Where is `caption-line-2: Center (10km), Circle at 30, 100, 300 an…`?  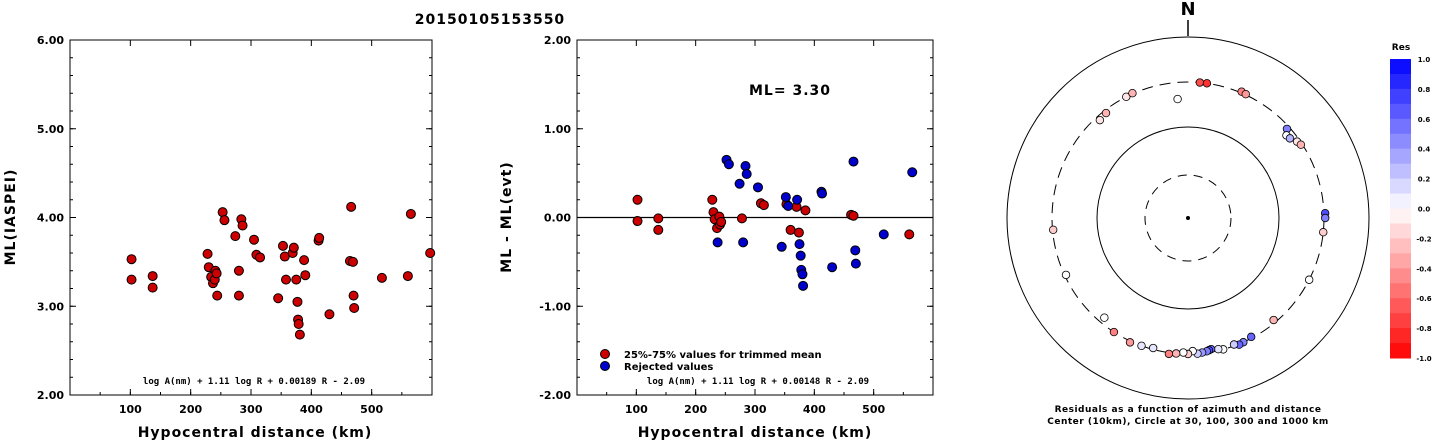
caption-line-2: Center (10km), Circle at 30, 100, 300 an… is located at coordinates (1188, 422).